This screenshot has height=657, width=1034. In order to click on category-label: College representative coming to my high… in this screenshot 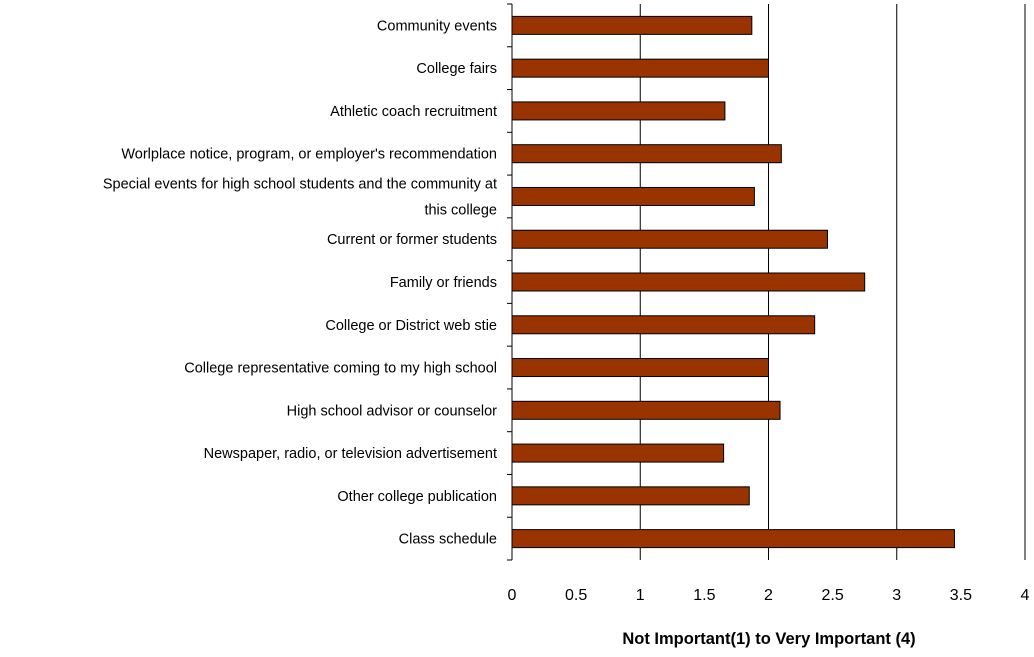, I will do `click(340, 369)`.